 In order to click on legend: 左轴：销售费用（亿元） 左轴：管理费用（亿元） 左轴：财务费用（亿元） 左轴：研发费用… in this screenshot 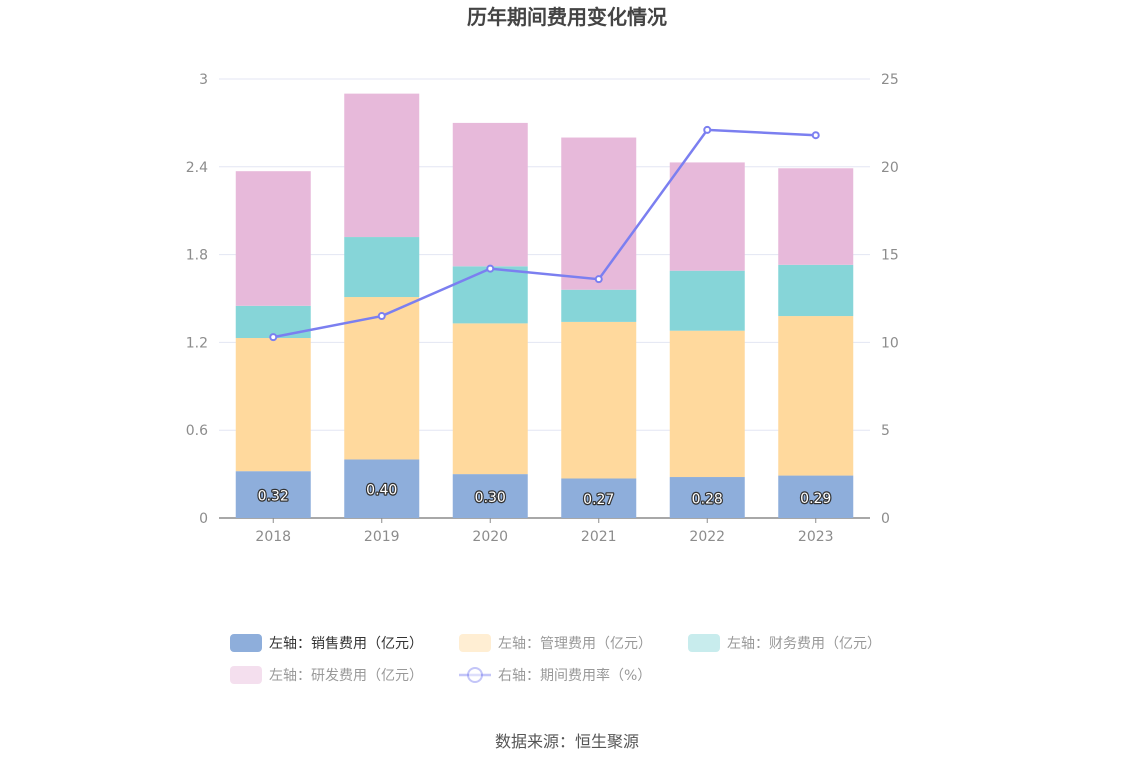, I will do `click(555, 659)`.